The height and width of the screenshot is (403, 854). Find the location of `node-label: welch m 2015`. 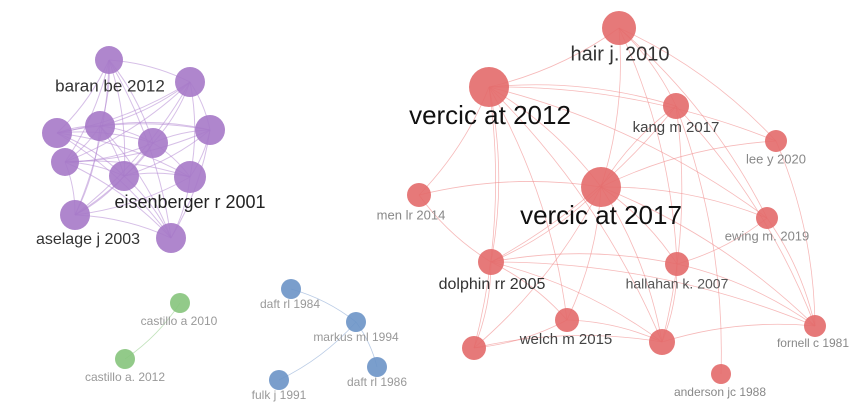

node-label: welch m 2015 is located at coordinates (566, 339).